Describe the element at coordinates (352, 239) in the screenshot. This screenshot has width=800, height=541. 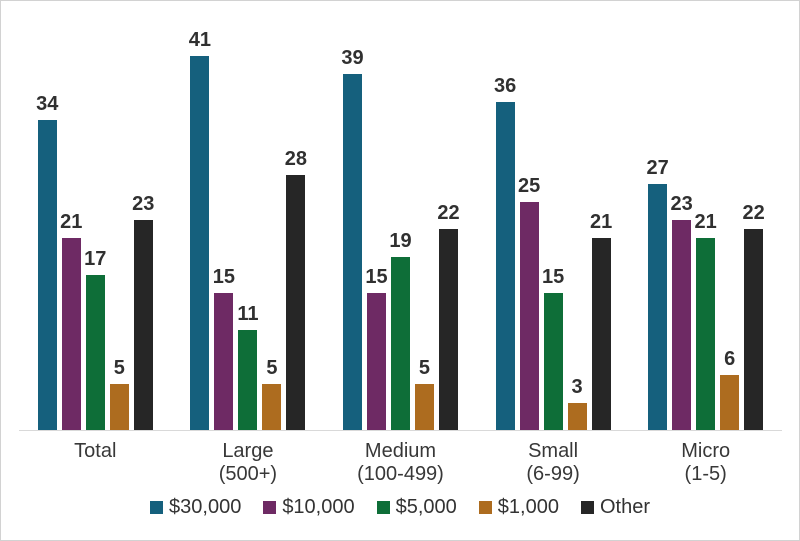
I see `bar: 39` at that location.